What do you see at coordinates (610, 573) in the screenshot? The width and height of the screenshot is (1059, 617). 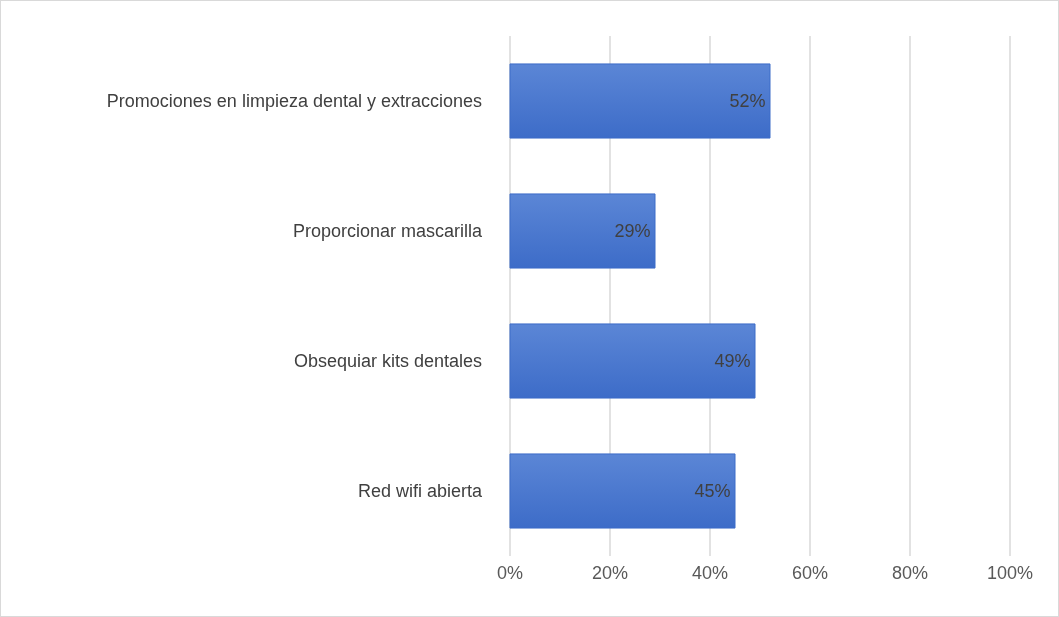 I see `x-tick-label: 20%` at bounding box center [610, 573].